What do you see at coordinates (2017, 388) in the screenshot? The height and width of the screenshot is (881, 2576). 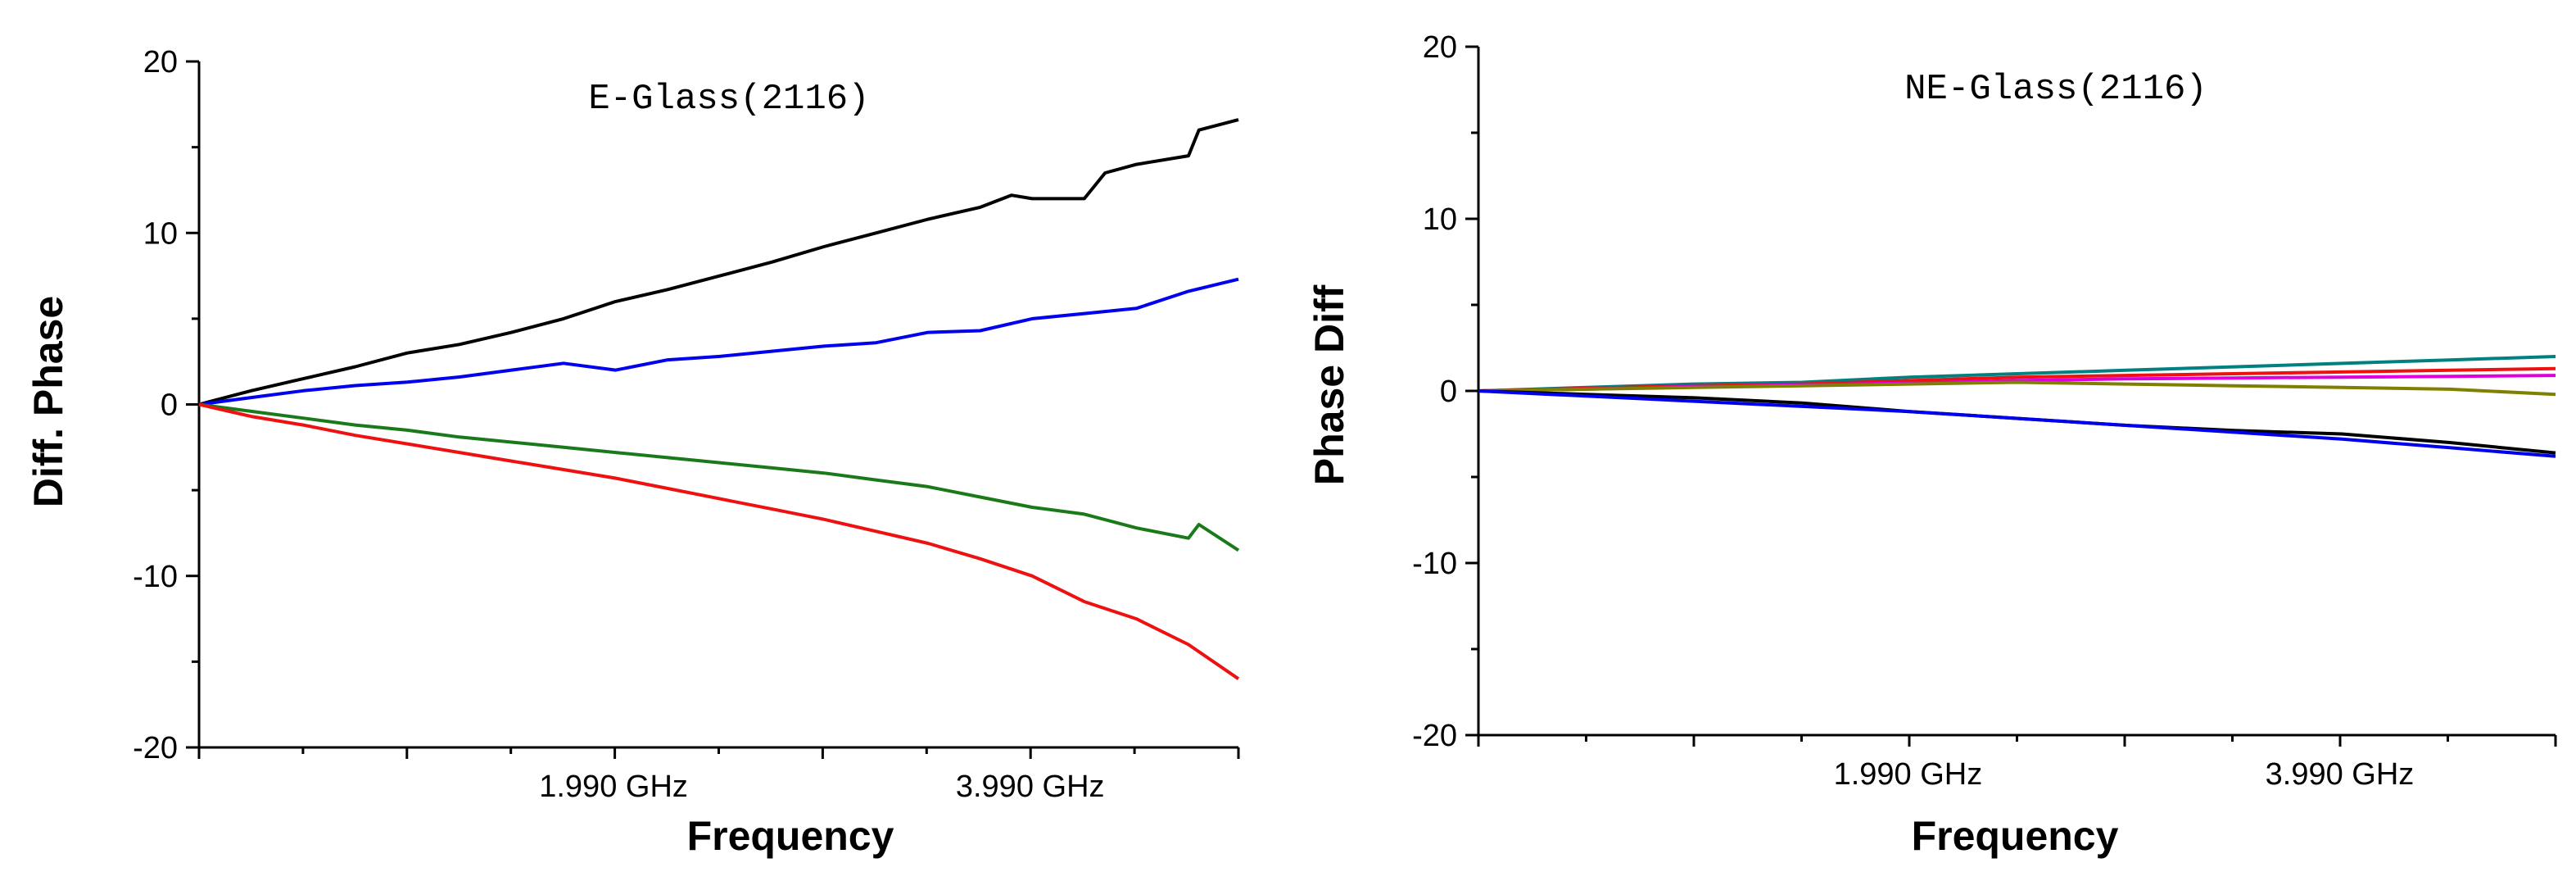 I see `series-line-olive` at bounding box center [2017, 388].